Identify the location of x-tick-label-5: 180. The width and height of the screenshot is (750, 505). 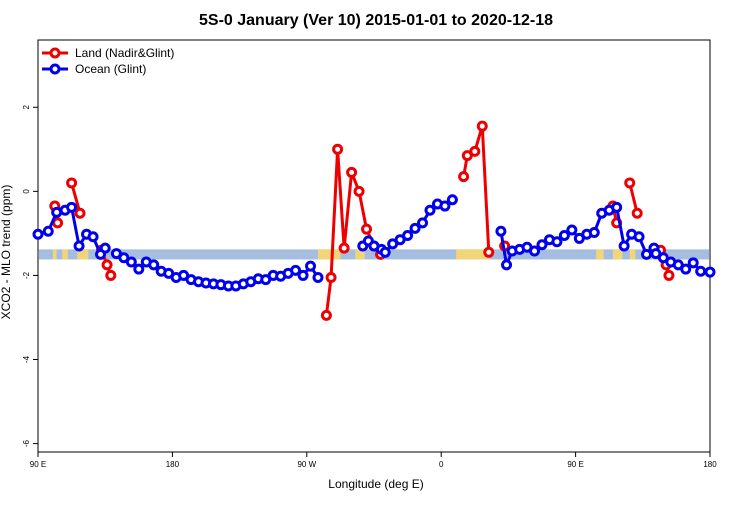
(710, 464).